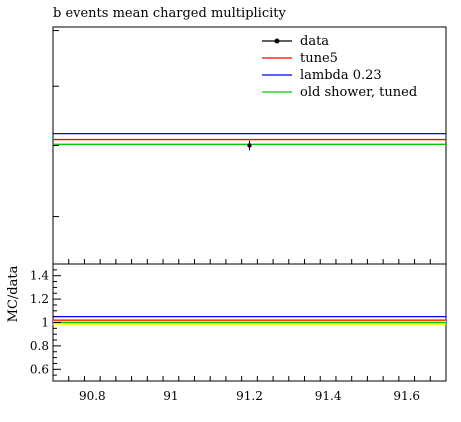  I want to click on chart-title: b events mean charged multiplicity, so click(169, 13).